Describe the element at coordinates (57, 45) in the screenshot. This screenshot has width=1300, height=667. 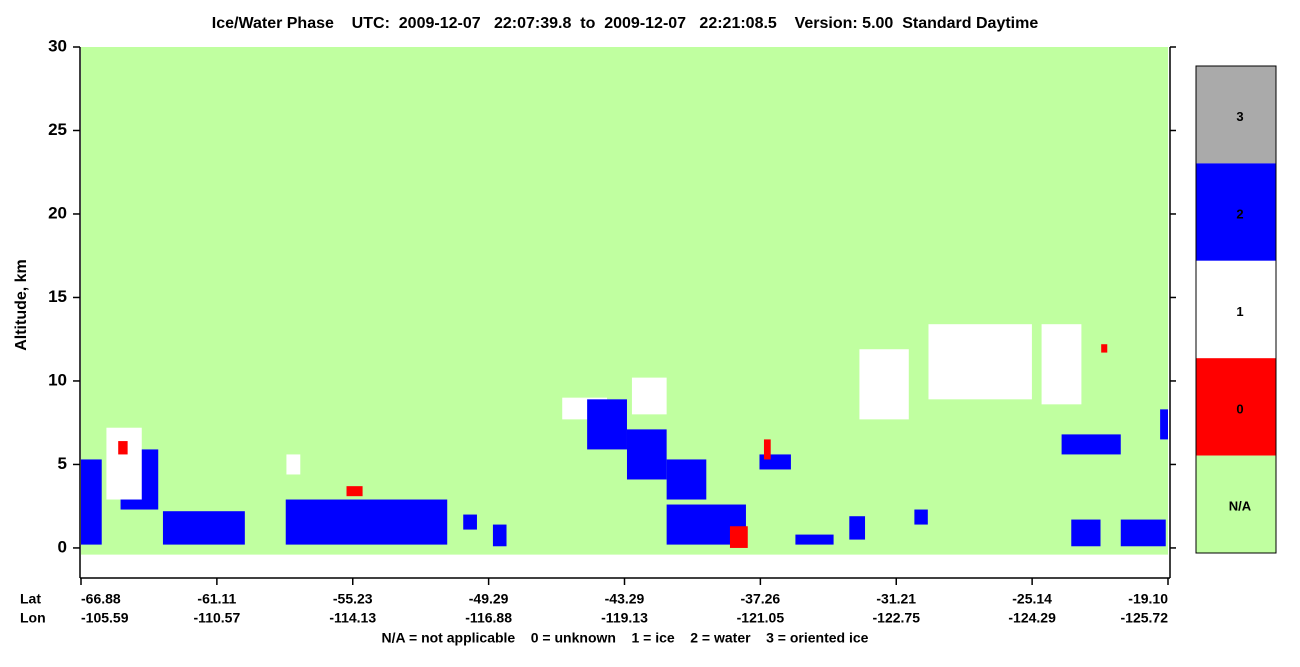
I see `y-tick-label: 30` at that location.